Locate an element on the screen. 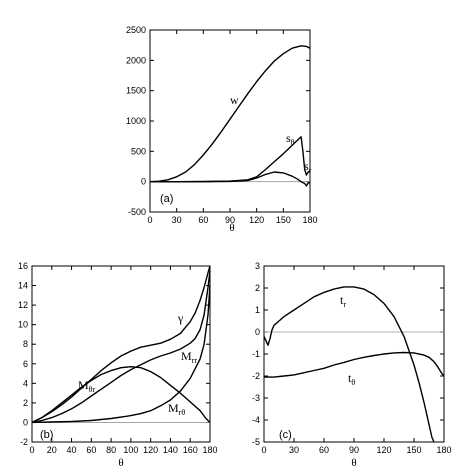 The image size is (474, 474). x-tick-label-a-2: 60 is located at coordinates (203, 220).